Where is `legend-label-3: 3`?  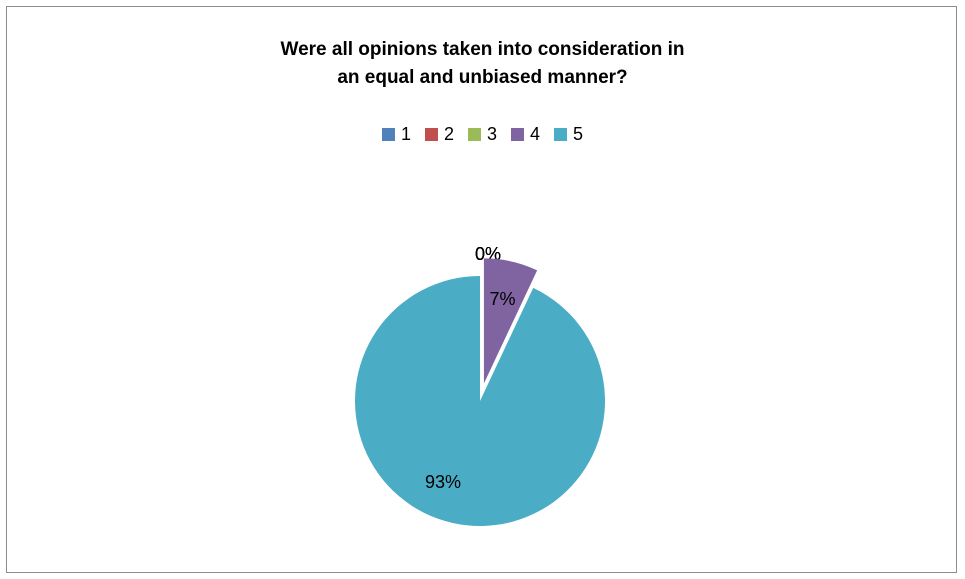
legend-label-3: 3 is located at coordinates (491, 134).